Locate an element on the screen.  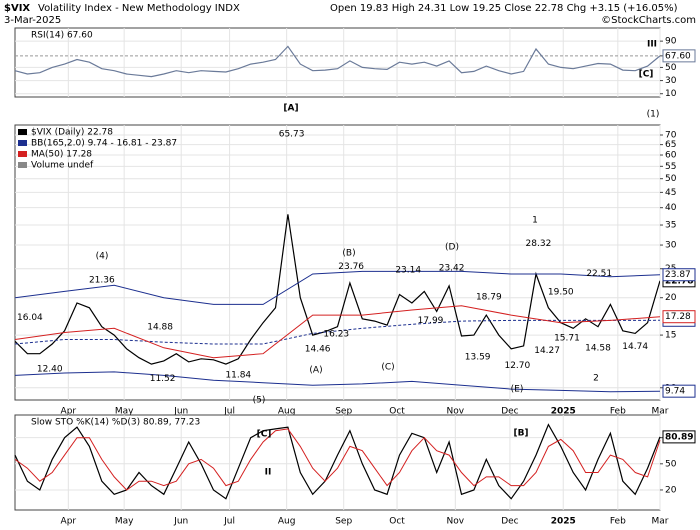
y-tick-label: 10 is located at coordinates (671, 94).